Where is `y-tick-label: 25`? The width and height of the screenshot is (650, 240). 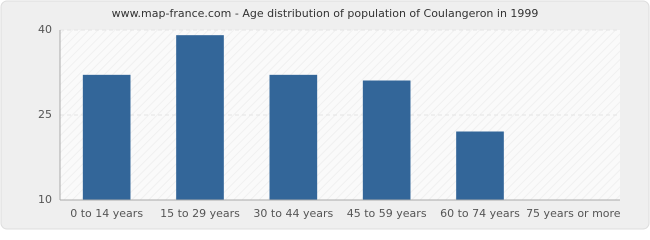 y-tick-label: 25 is located at coordinates (45, 114).